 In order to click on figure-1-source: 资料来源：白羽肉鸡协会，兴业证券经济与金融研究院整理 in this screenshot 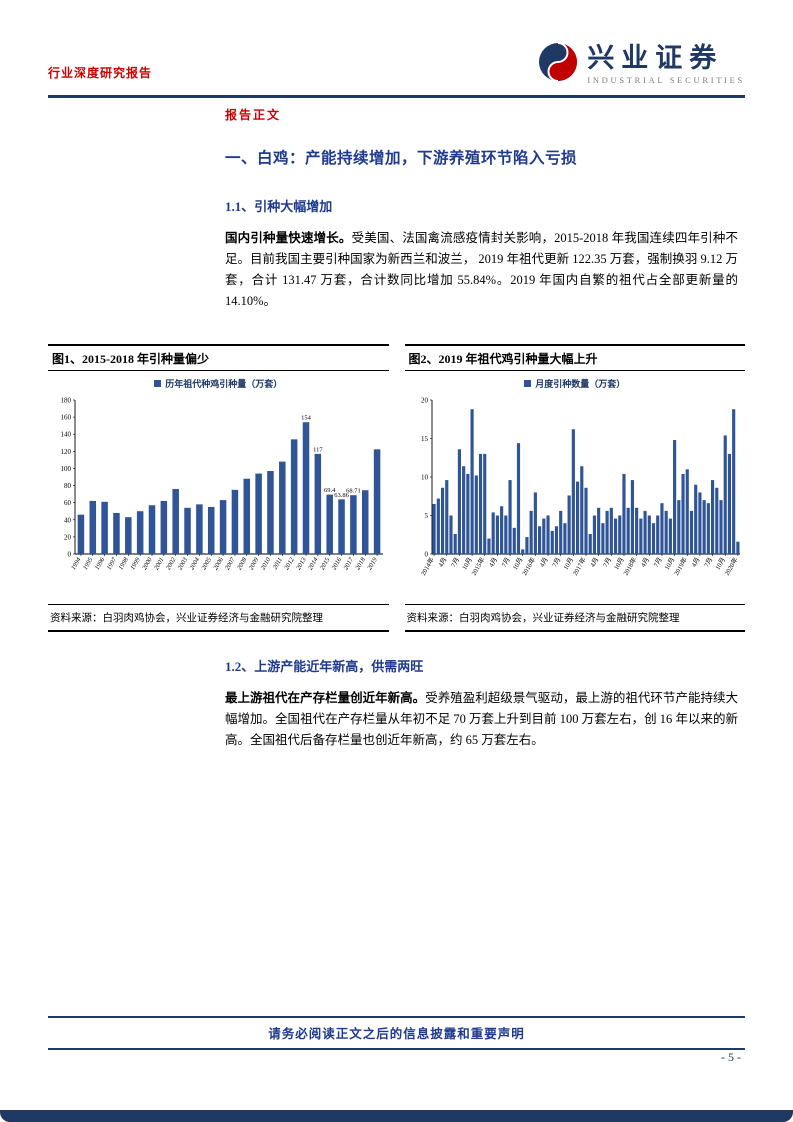, I will do `click(218, 618)`.